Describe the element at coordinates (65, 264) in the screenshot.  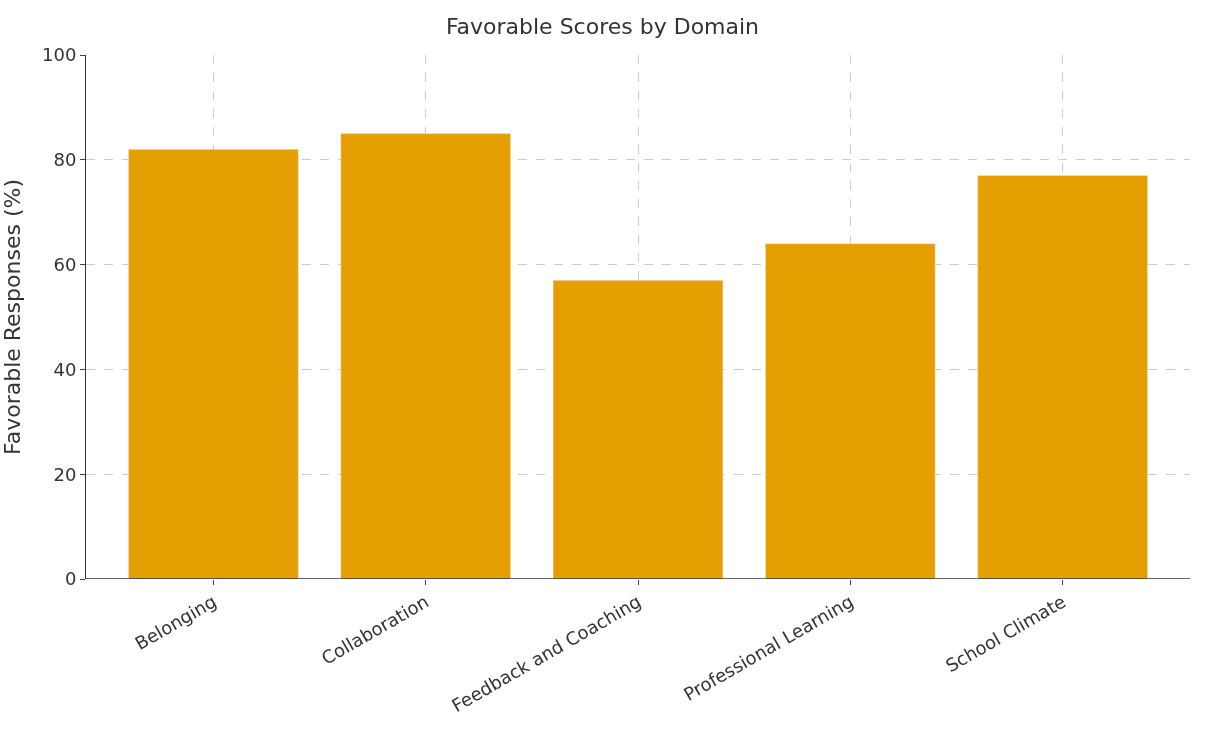
I see `y-tick-label: 60` at that location.